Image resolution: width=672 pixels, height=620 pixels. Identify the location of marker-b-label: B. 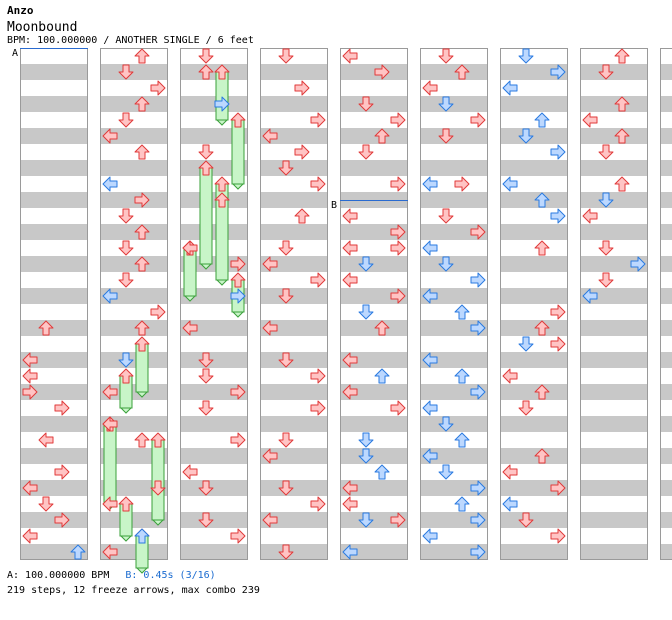
(334, 205).